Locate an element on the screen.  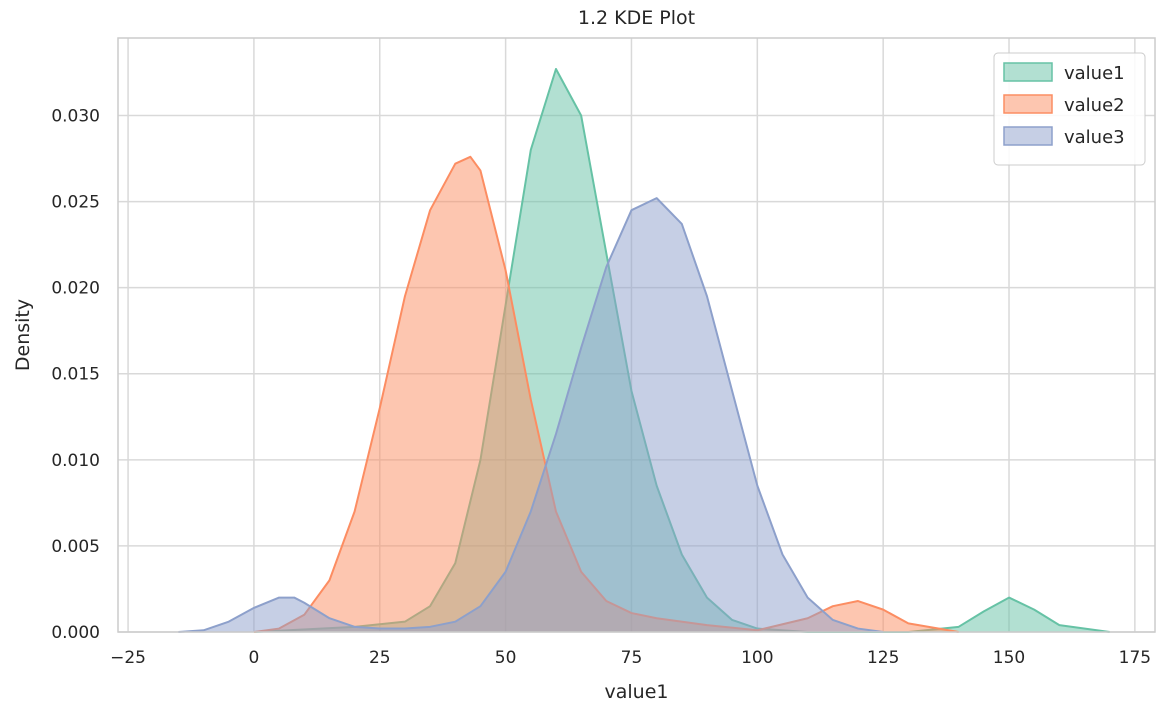
x-axis-label: value1 is located at coordinates (637, 692).